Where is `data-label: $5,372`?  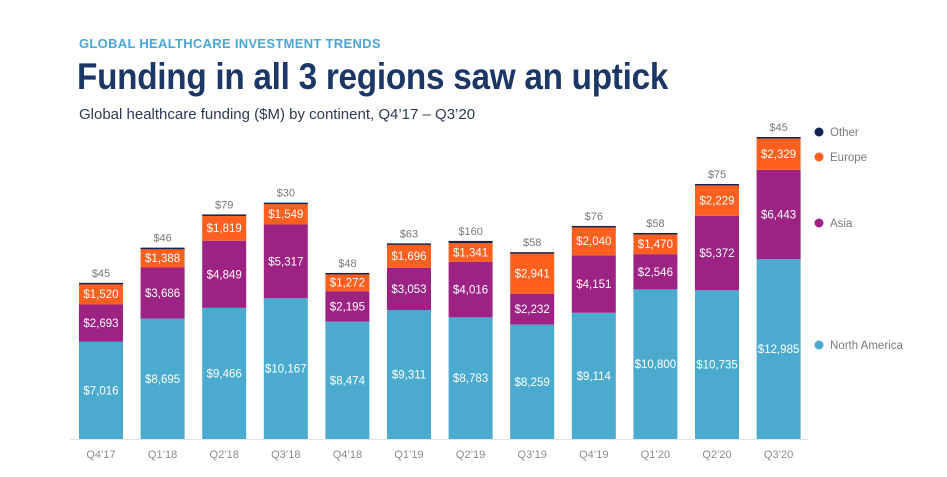
data-label: $5,372 is located at coordinates (716, 254).